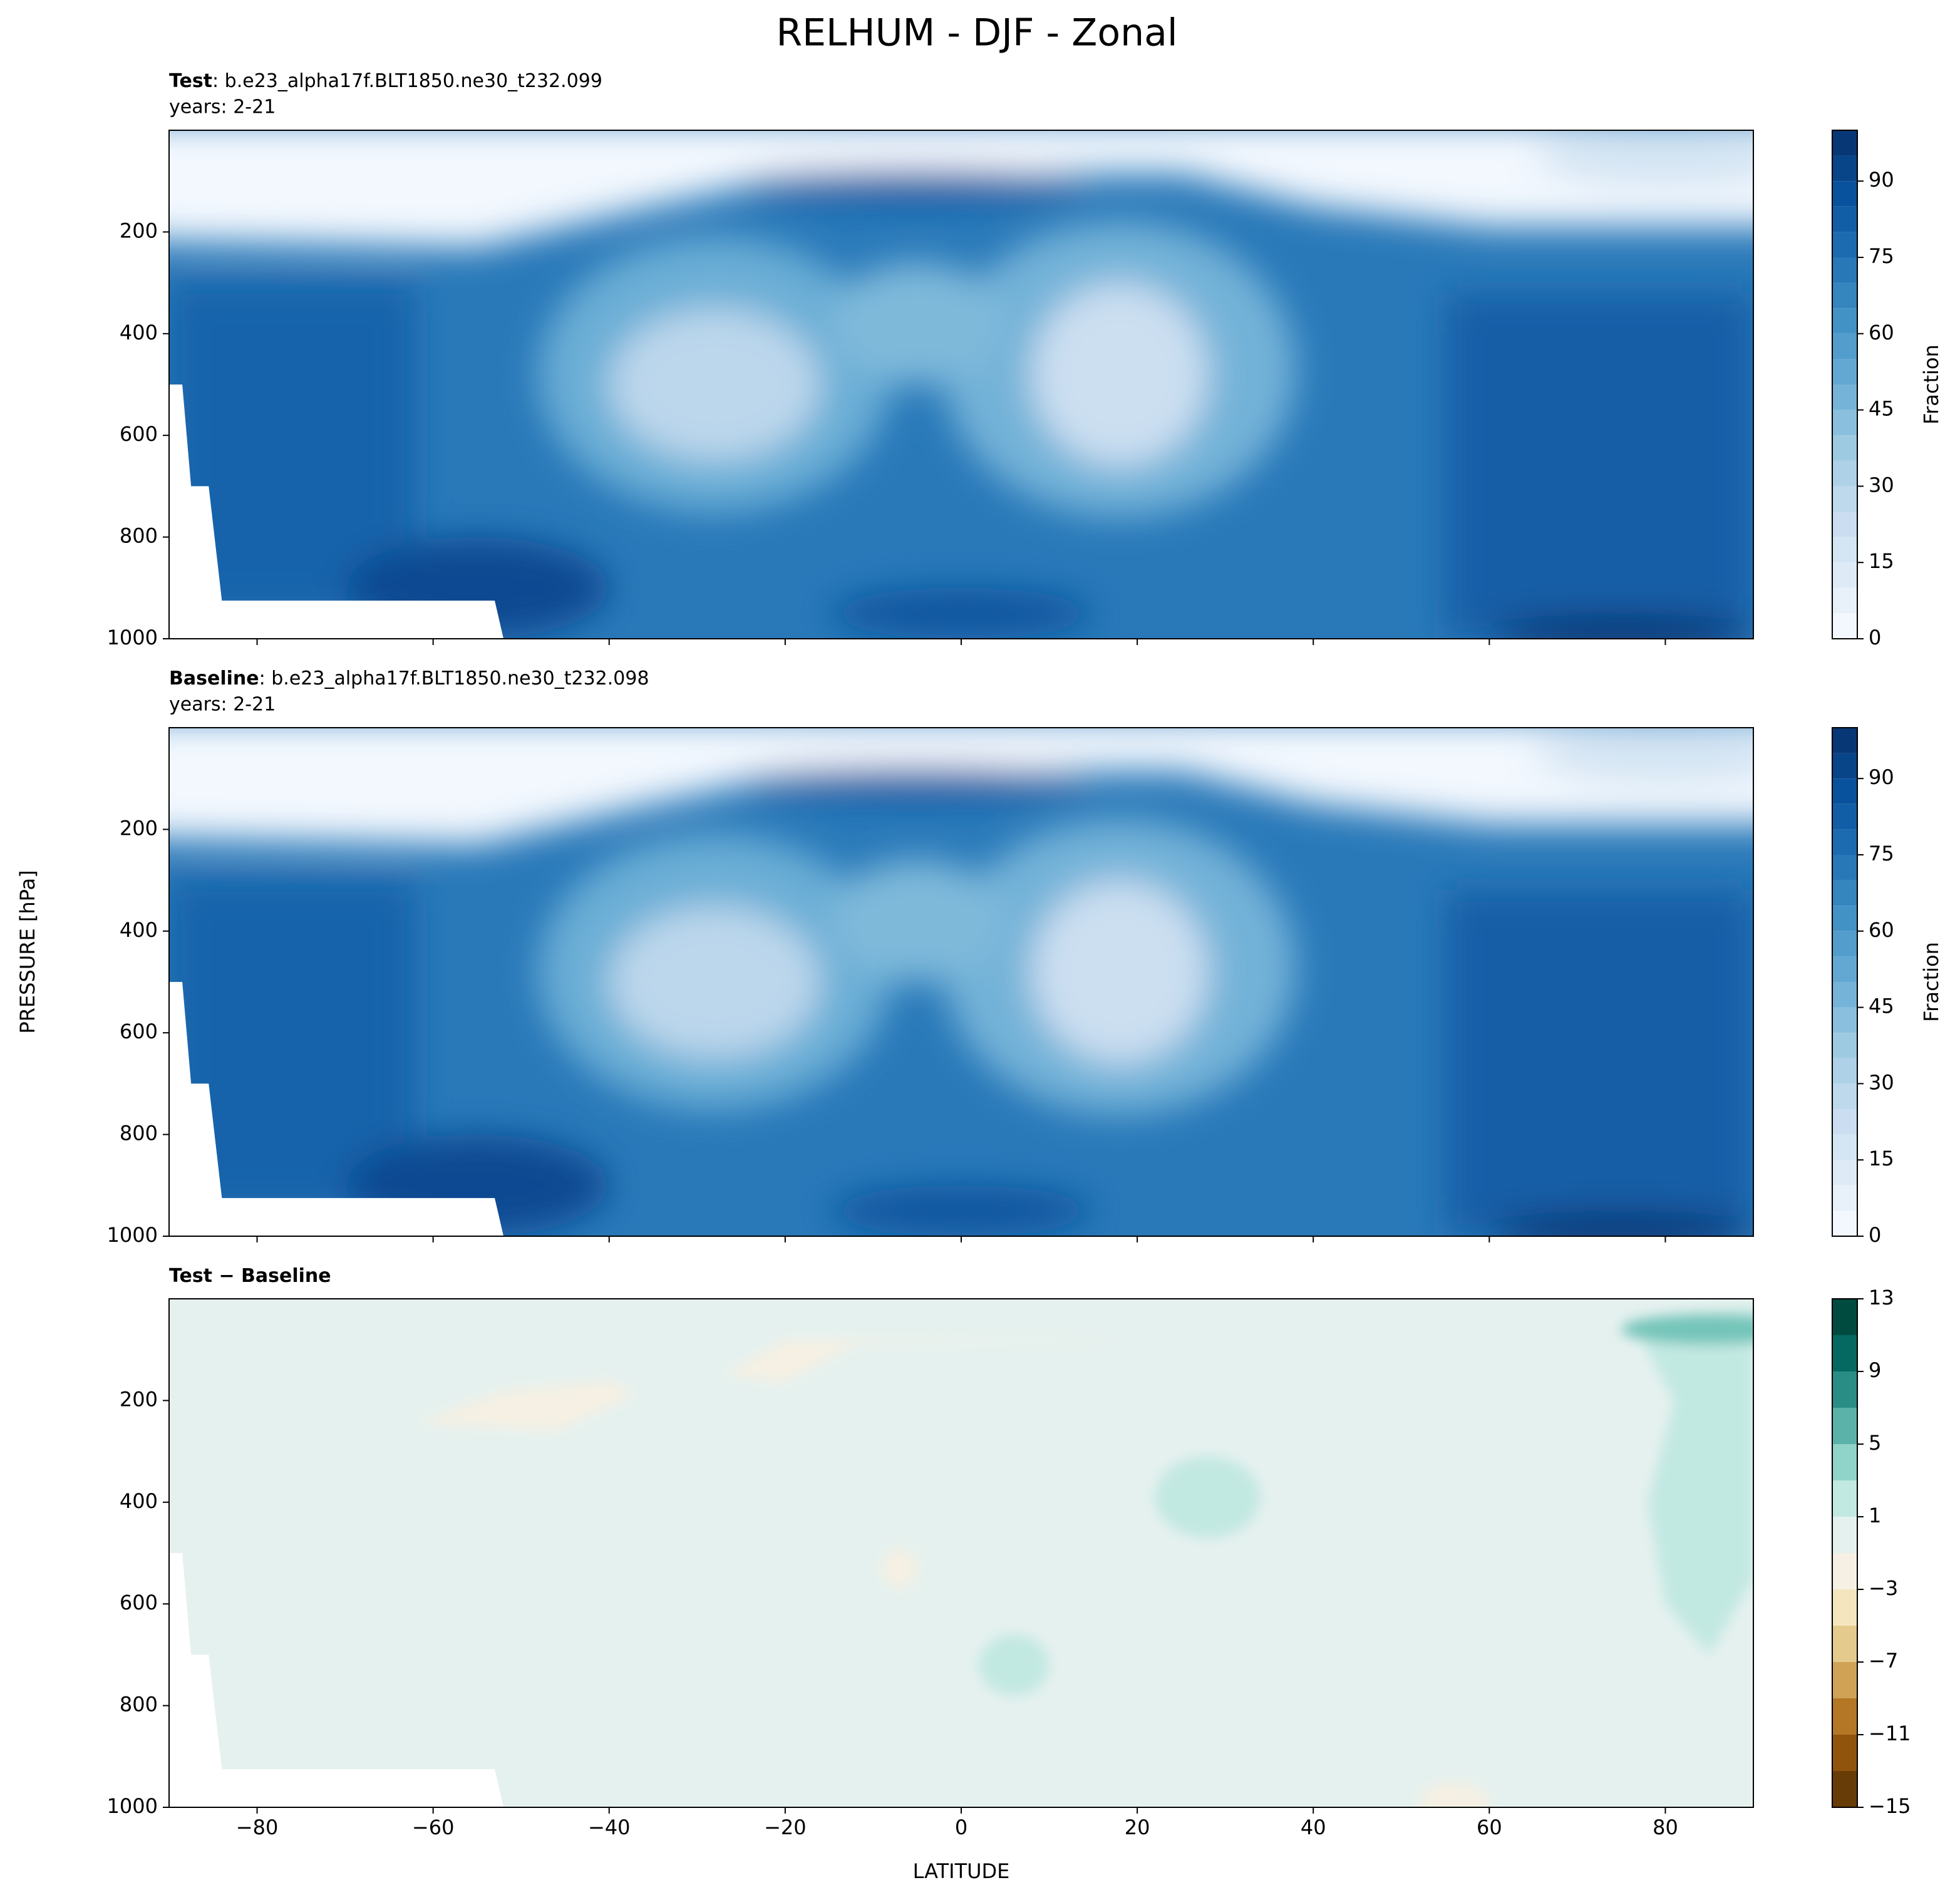 The width and height of the screenshot is (1960, 1900). I want to click on colorbar-tick-label: 45, so click(1881, 1006).